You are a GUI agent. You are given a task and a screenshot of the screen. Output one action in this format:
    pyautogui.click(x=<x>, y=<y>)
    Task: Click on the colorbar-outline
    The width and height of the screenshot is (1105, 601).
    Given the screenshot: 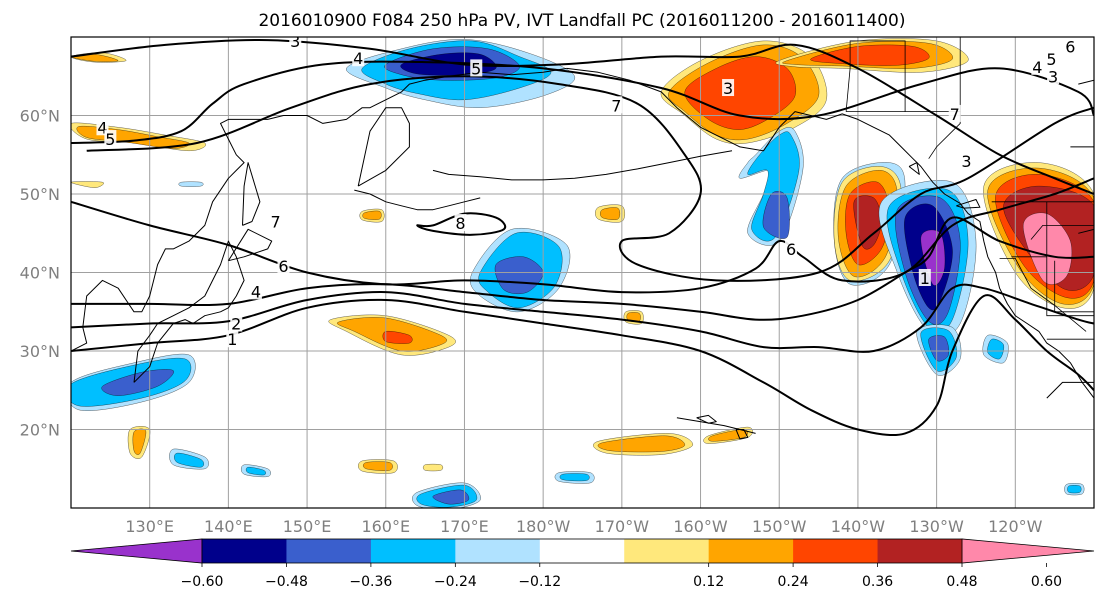 What is the action you would take?
    pyautogui.click(x=582, y=551)
    